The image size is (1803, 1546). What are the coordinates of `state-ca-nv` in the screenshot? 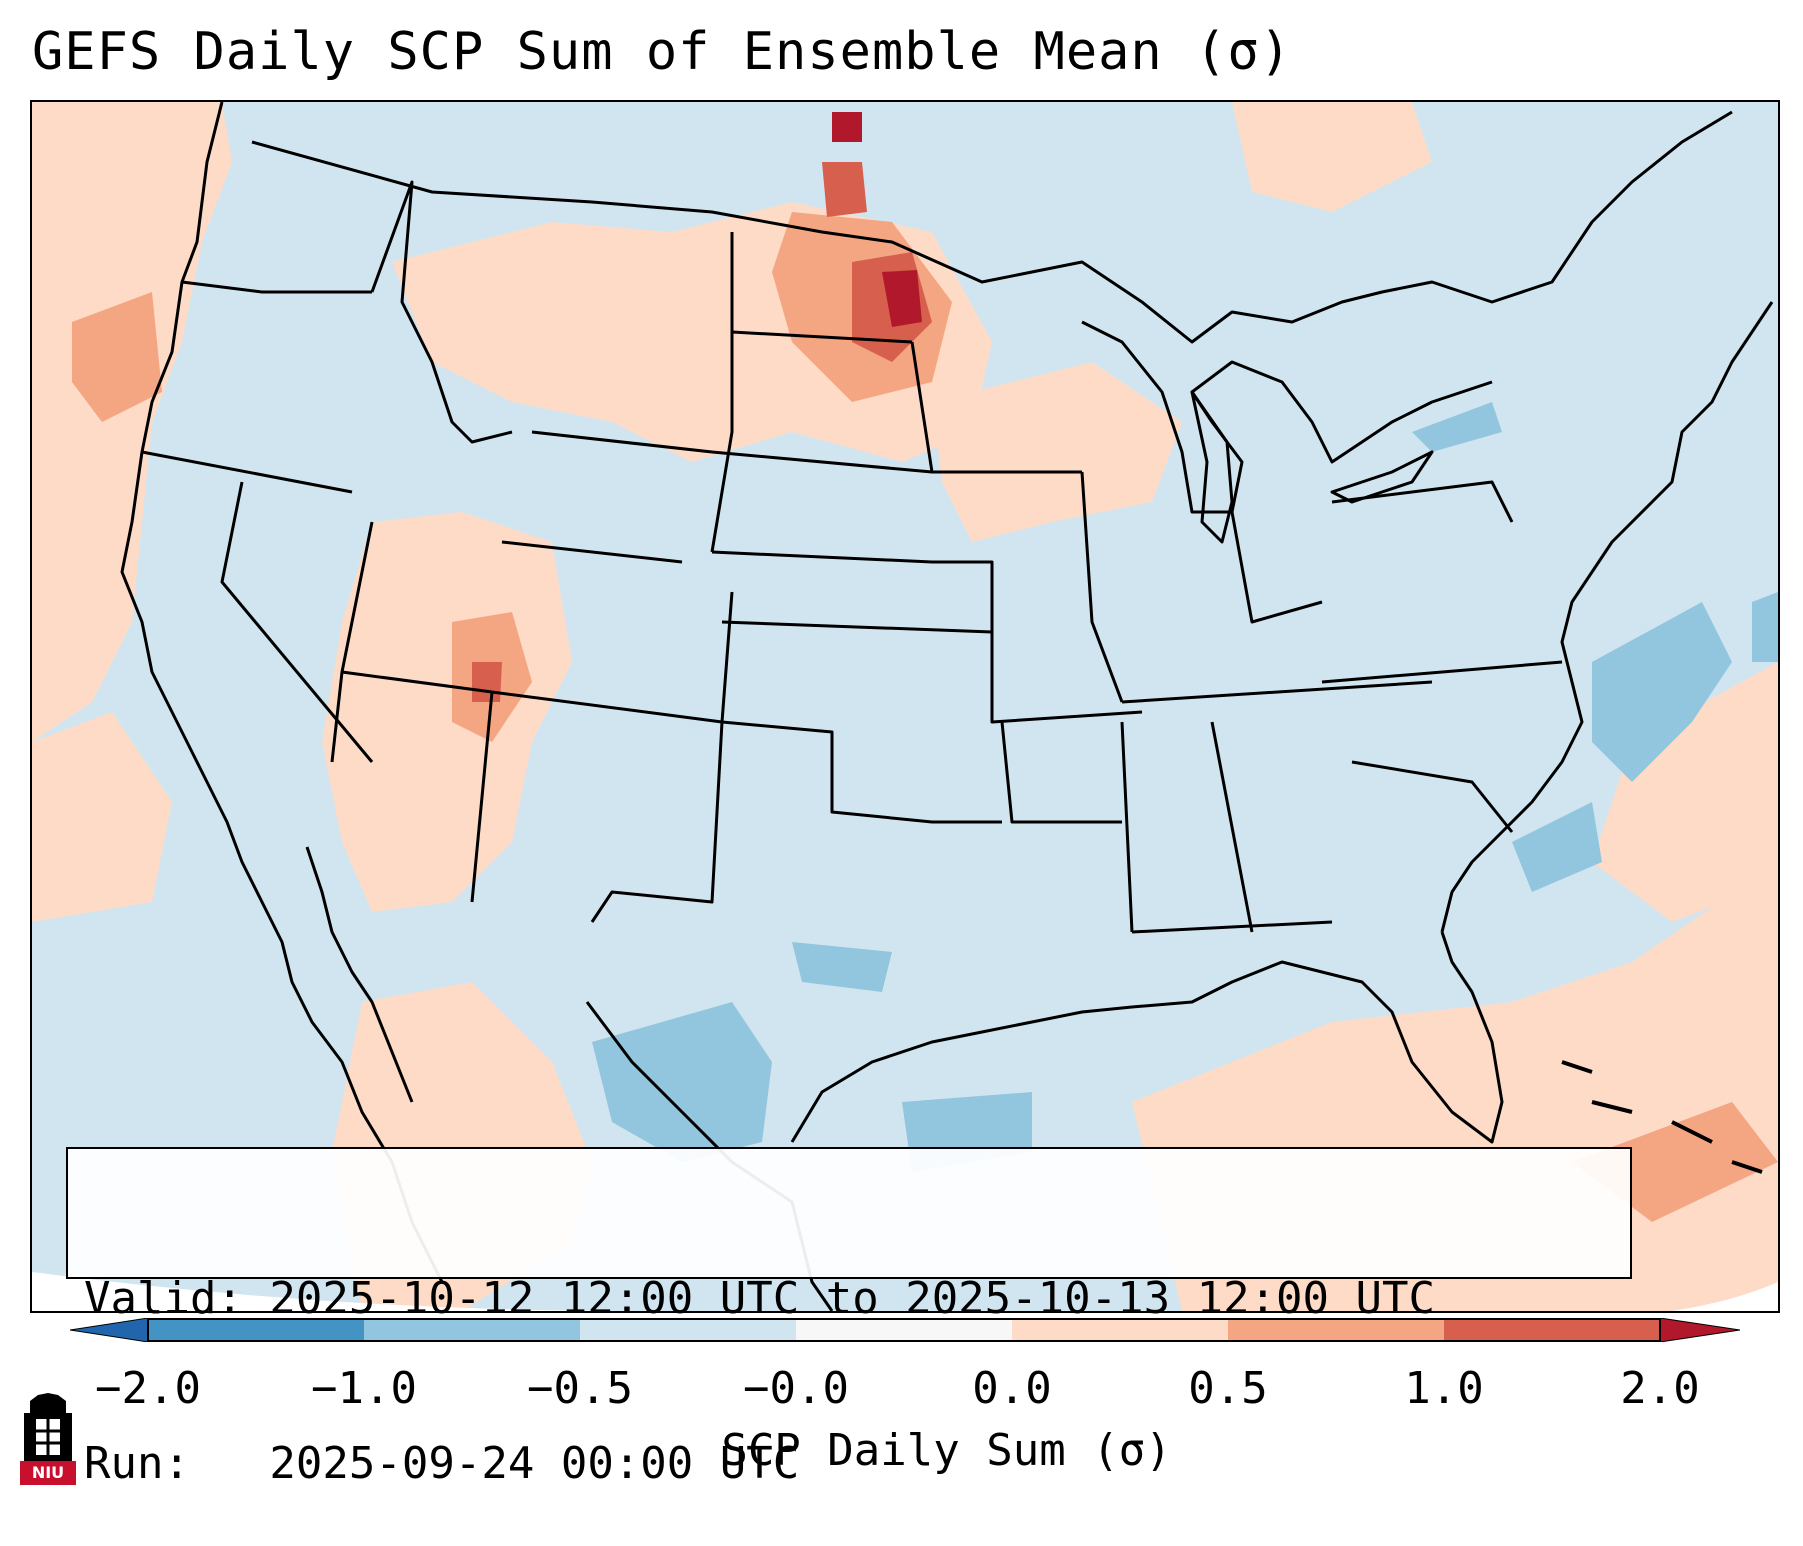 It's located at (297, 622).